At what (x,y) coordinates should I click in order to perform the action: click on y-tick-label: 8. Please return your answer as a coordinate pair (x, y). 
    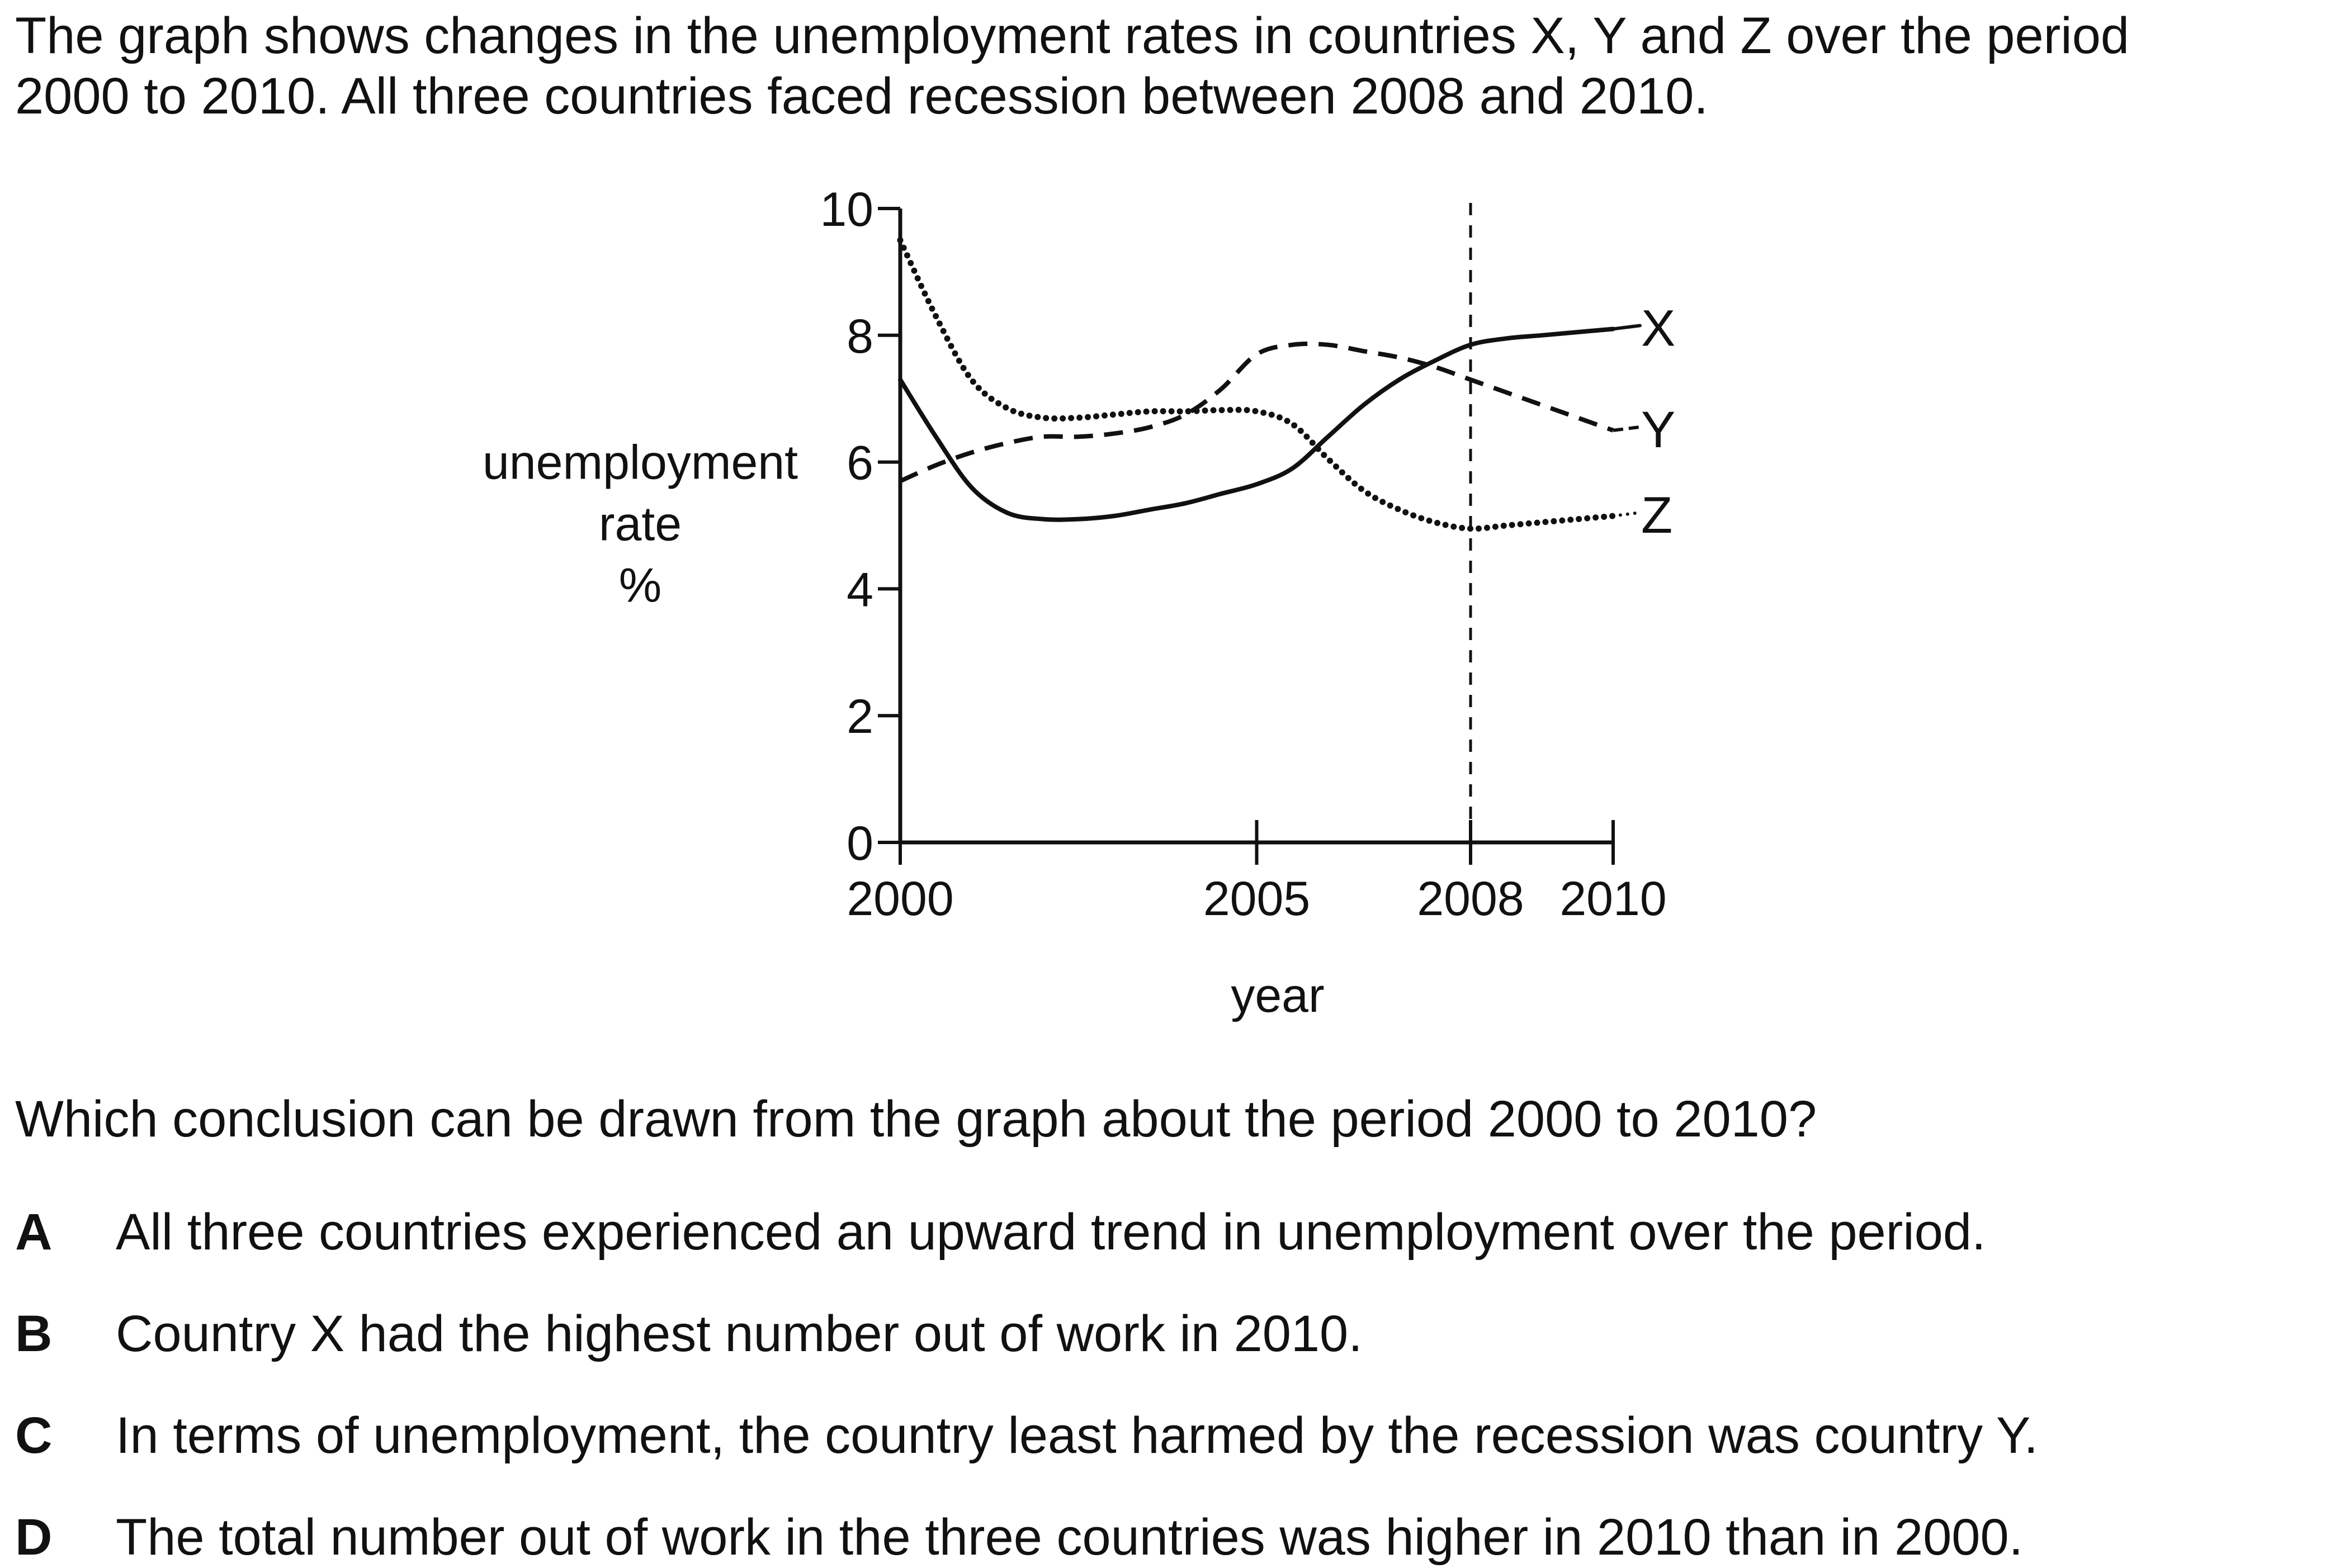
    Looking at the image, I should click on (860, 336).